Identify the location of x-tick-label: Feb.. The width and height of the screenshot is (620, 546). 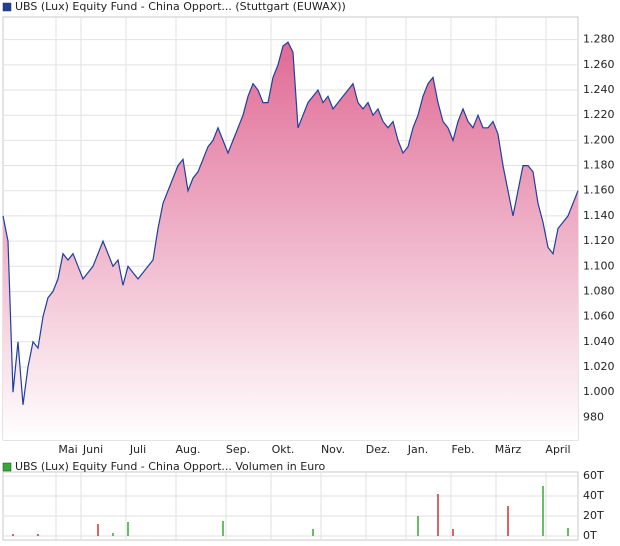
(463, 449).